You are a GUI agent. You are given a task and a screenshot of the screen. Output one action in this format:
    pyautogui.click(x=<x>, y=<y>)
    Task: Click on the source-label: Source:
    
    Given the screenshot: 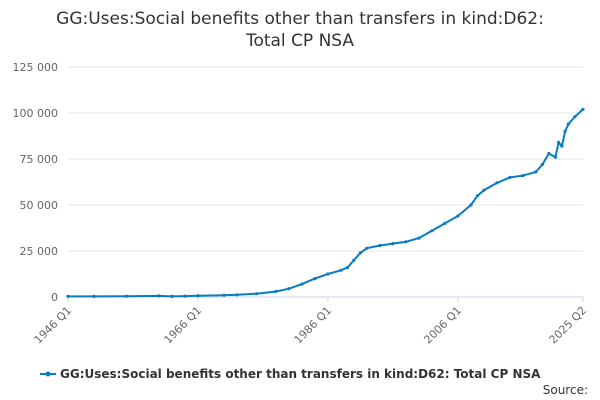 What is the action you would take?
    pyautogui.click(x=565, y=390)
    